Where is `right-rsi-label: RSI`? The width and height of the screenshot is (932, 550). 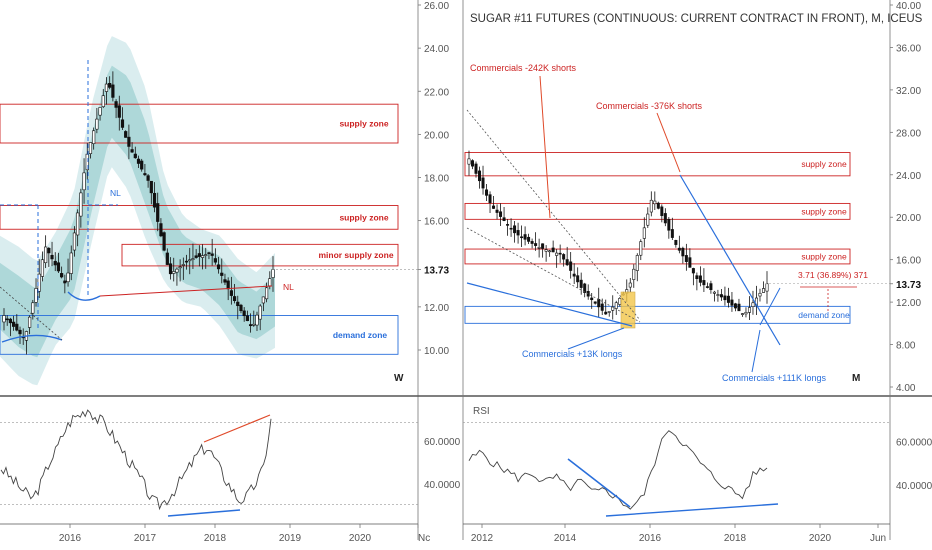 right-rsi-label: RSI is located at coordinates (481, 411).